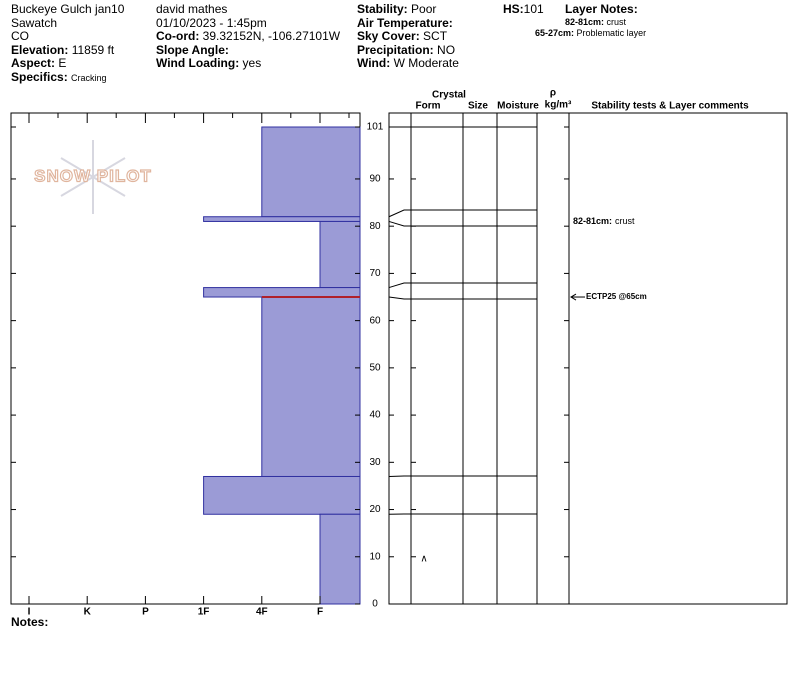 The height and width of the screenshot is (676, 800). What do you see at coordinates (375, 509) in the screenshot?
I see `y-tick-label: 20` at bounding box center [375, 509].